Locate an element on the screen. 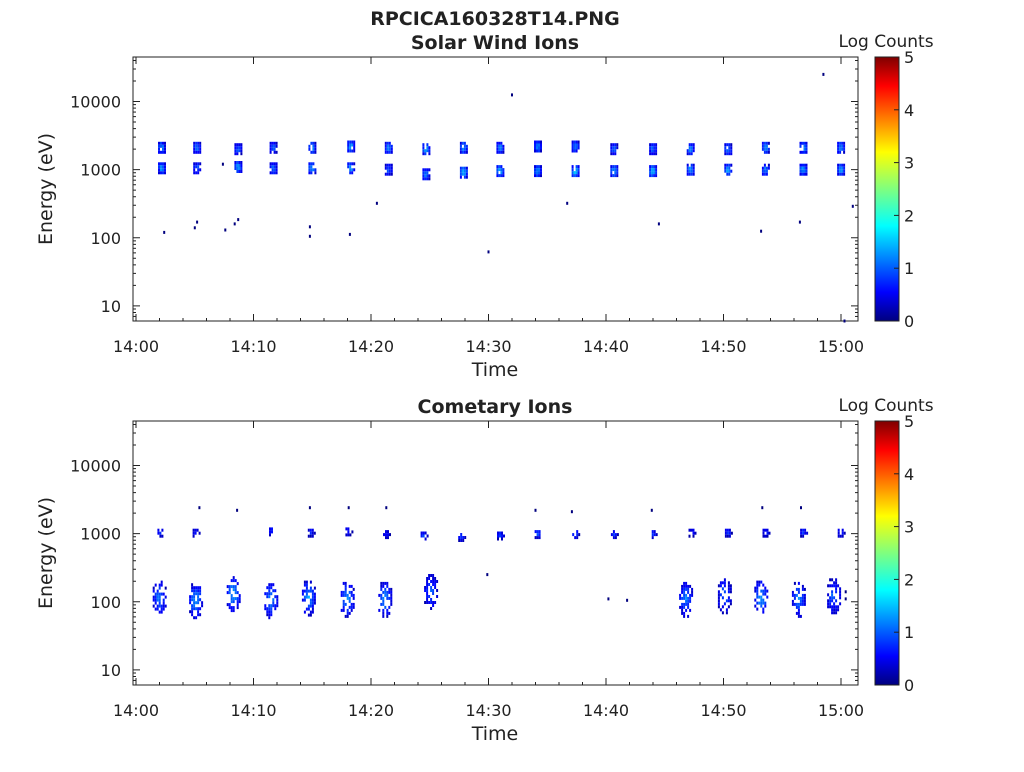 The width and height of the screenshot is (1024, 772). colorbar-ticks: 0 1 2 3 4 5 is located at coordinates (904, 553).